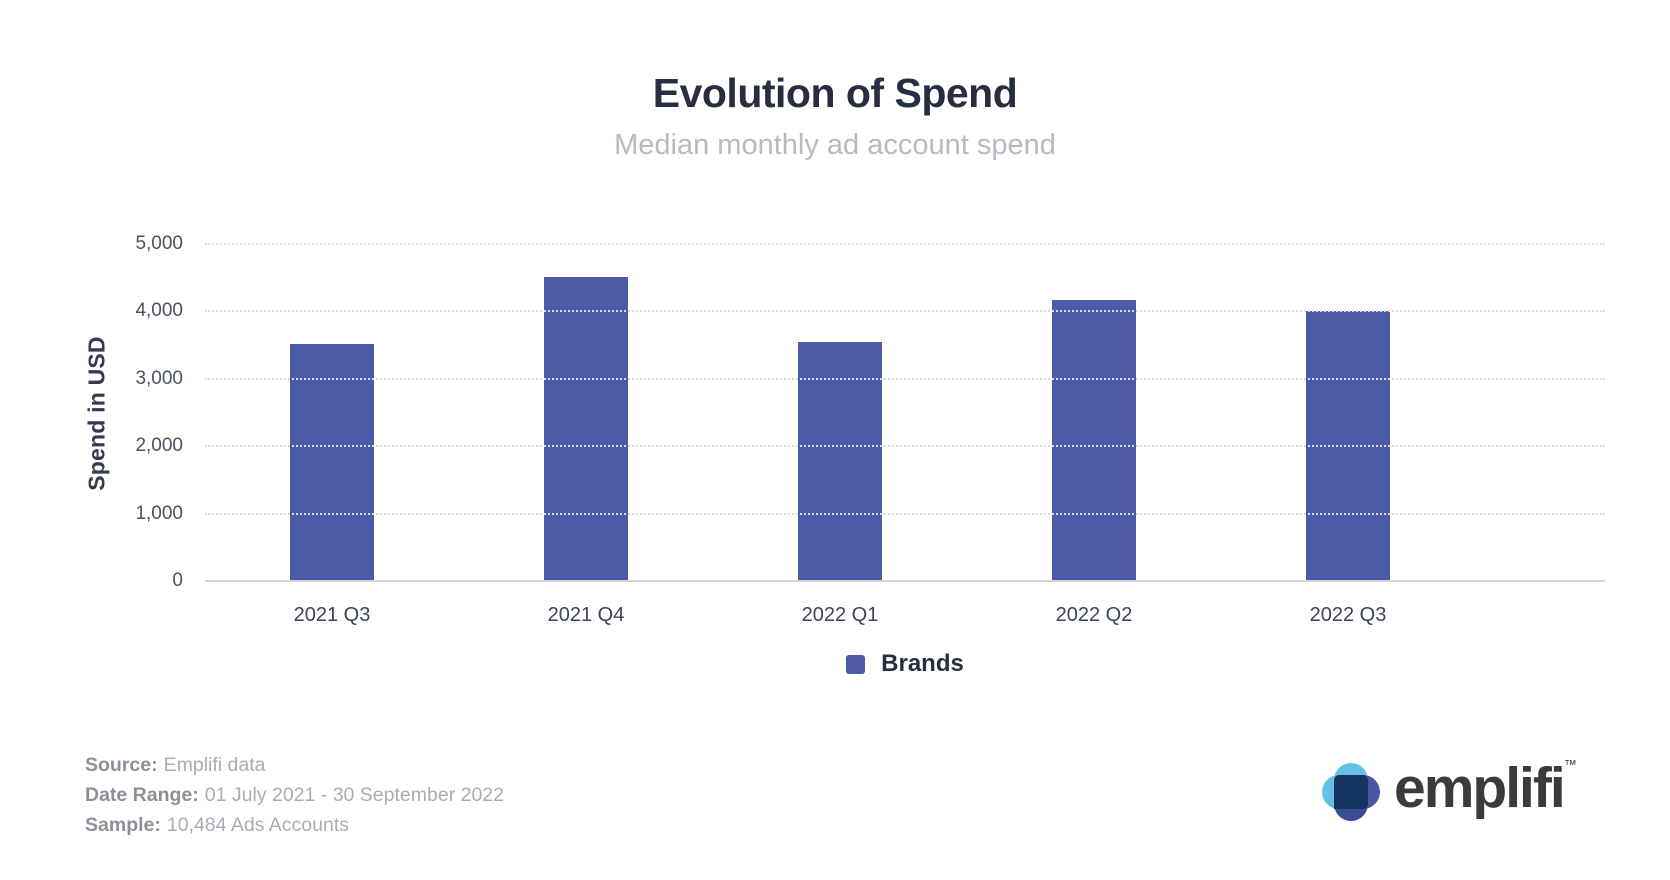 The height and width of the screenshot is (880, 1670). What do you see at coordinates (888, 580) in the screenshot?
I see `x-axis-baseline: 0` at bounding box center [888, 580].